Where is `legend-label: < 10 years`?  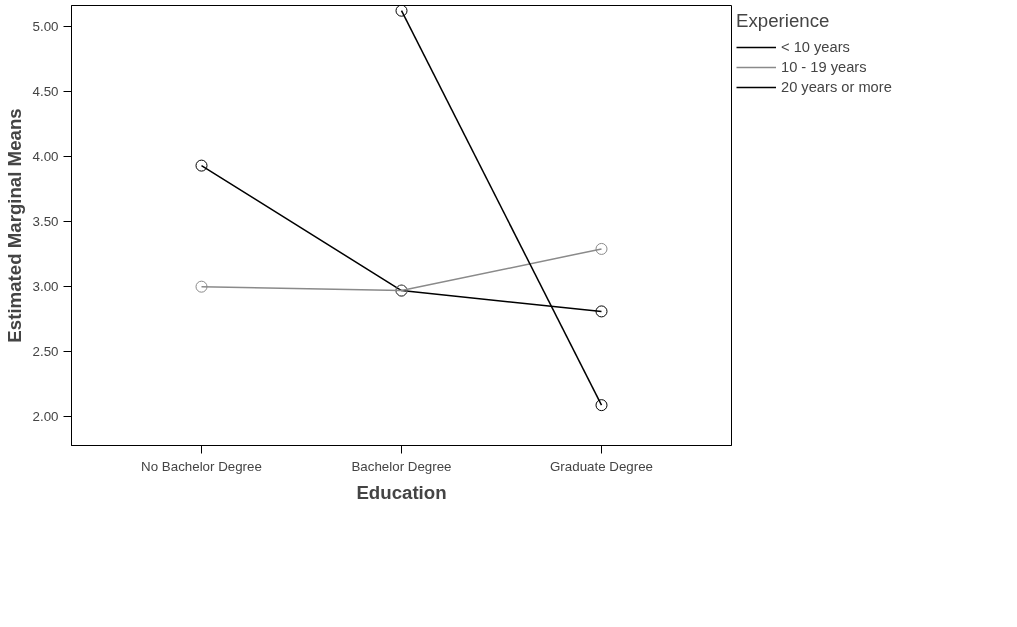
legend-label: < 10 years is located at coordinates (815, 47).